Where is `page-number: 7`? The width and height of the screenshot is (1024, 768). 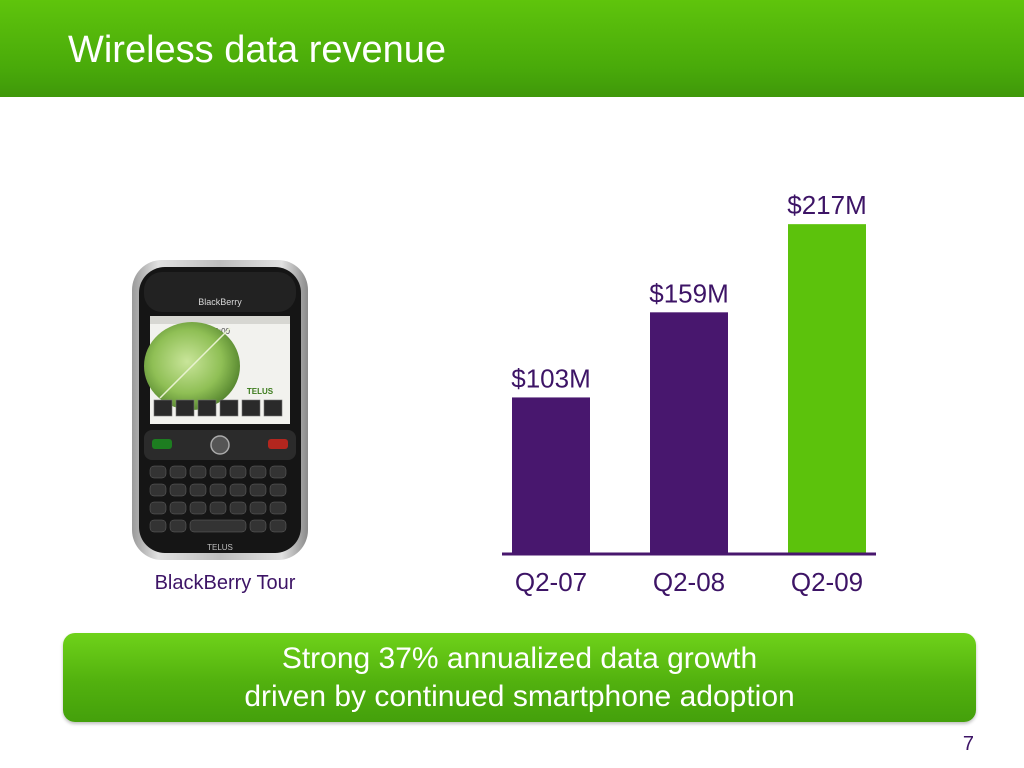 page-number: 7 is located at coordinates (968, 744).